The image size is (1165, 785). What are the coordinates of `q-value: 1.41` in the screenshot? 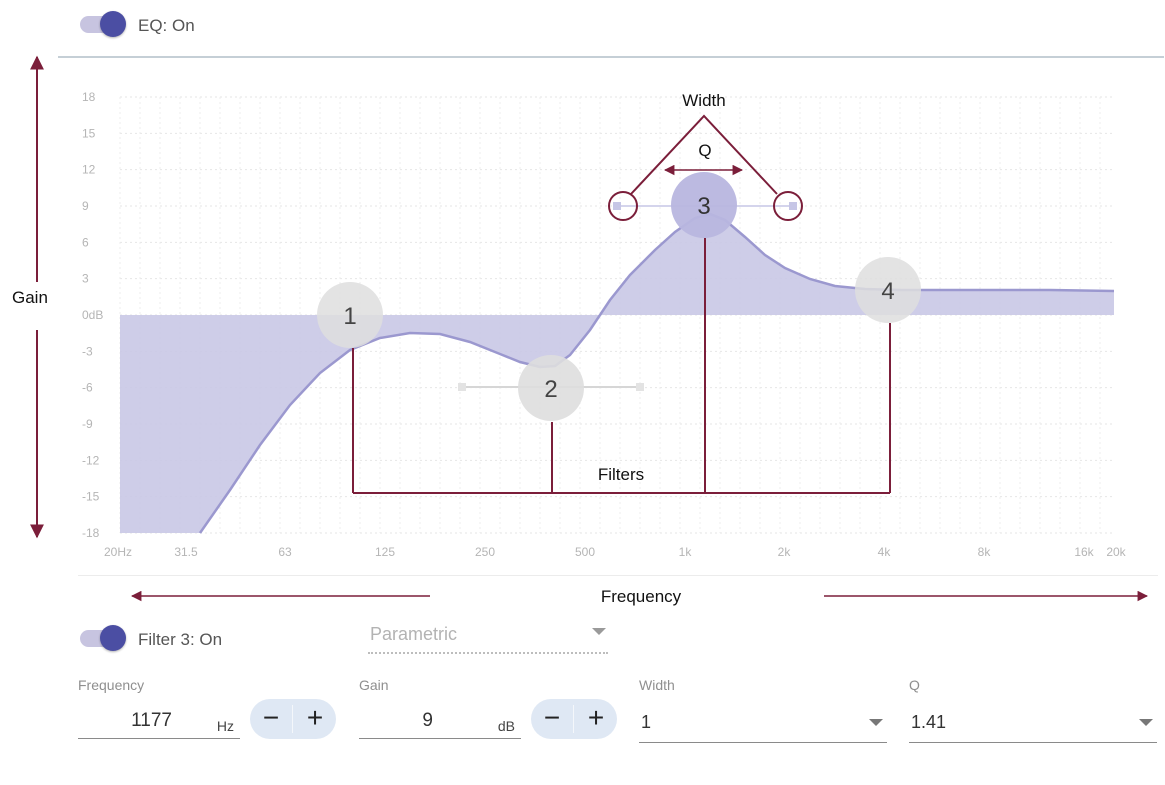 It's located at (929, 722).